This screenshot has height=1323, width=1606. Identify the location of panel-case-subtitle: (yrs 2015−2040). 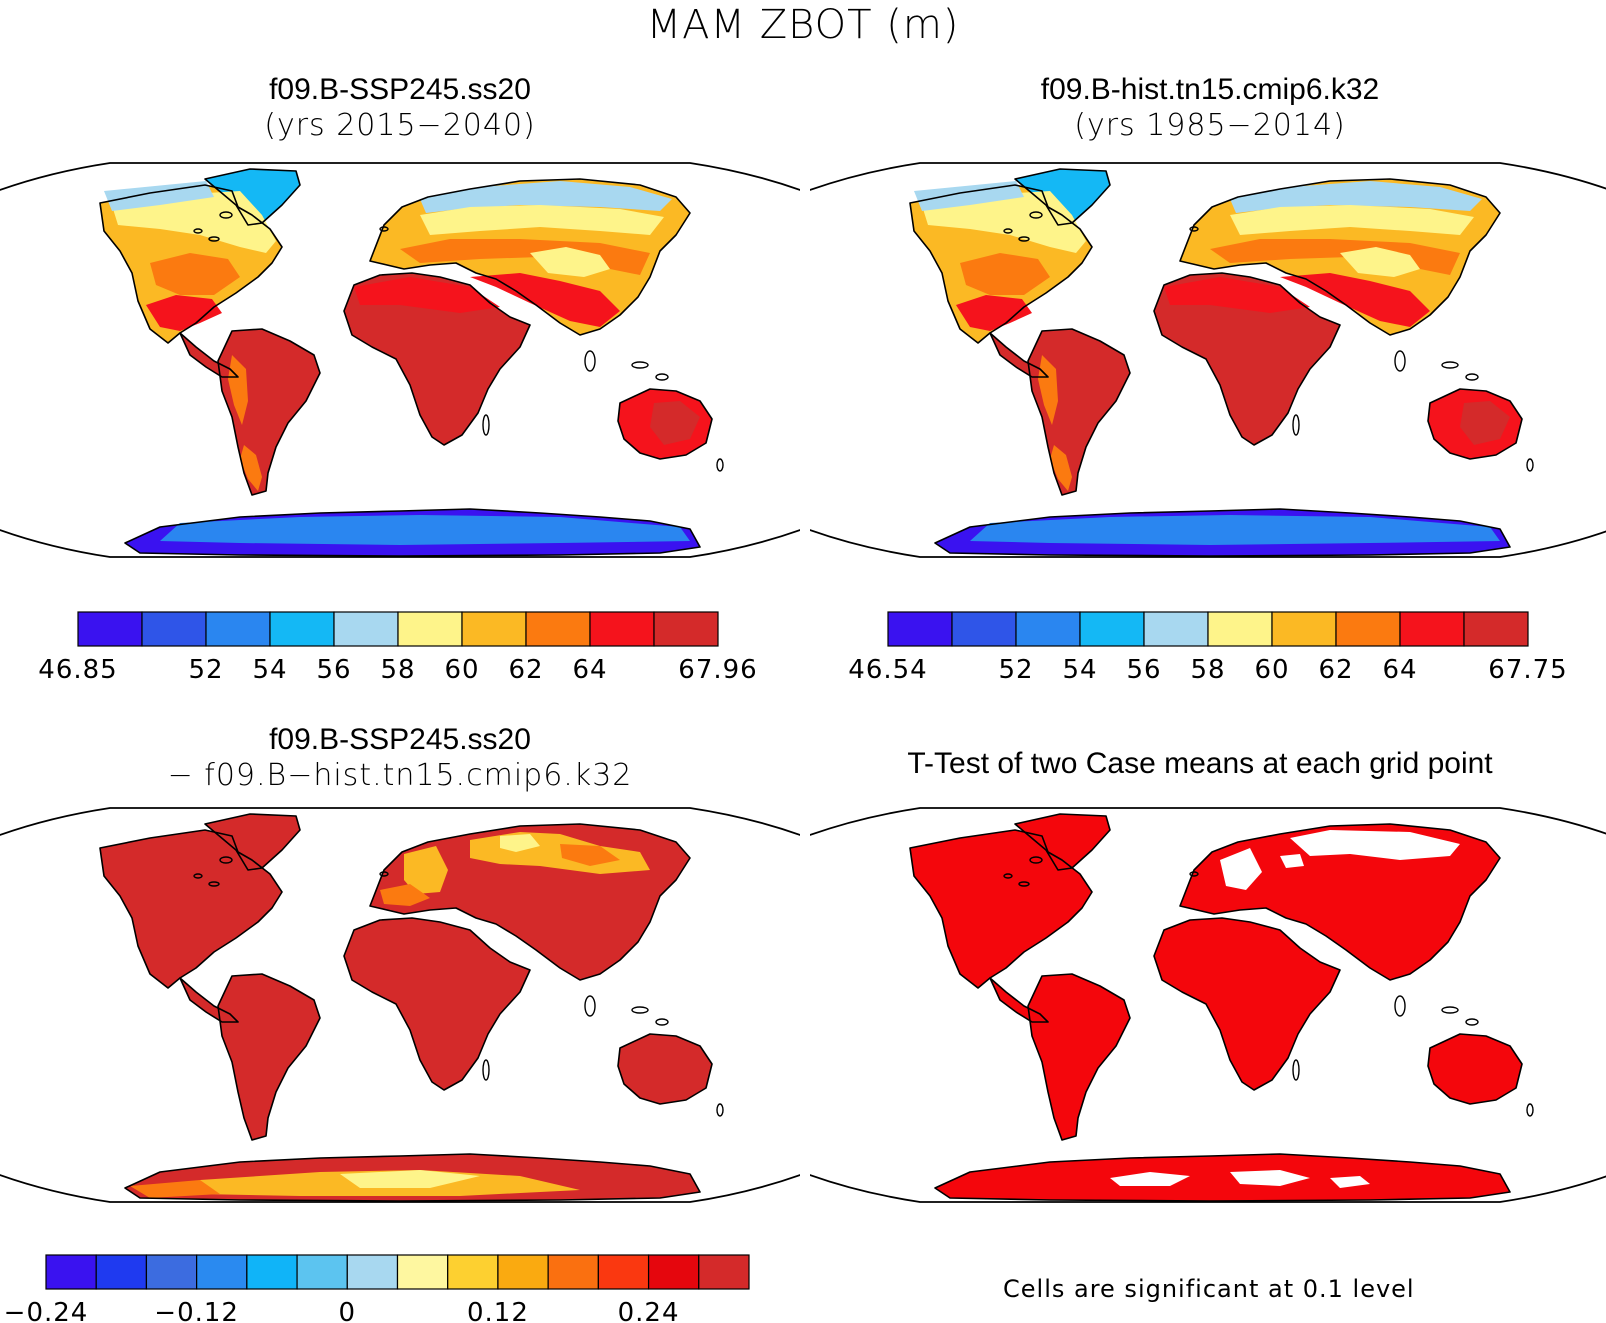
(400, 125).